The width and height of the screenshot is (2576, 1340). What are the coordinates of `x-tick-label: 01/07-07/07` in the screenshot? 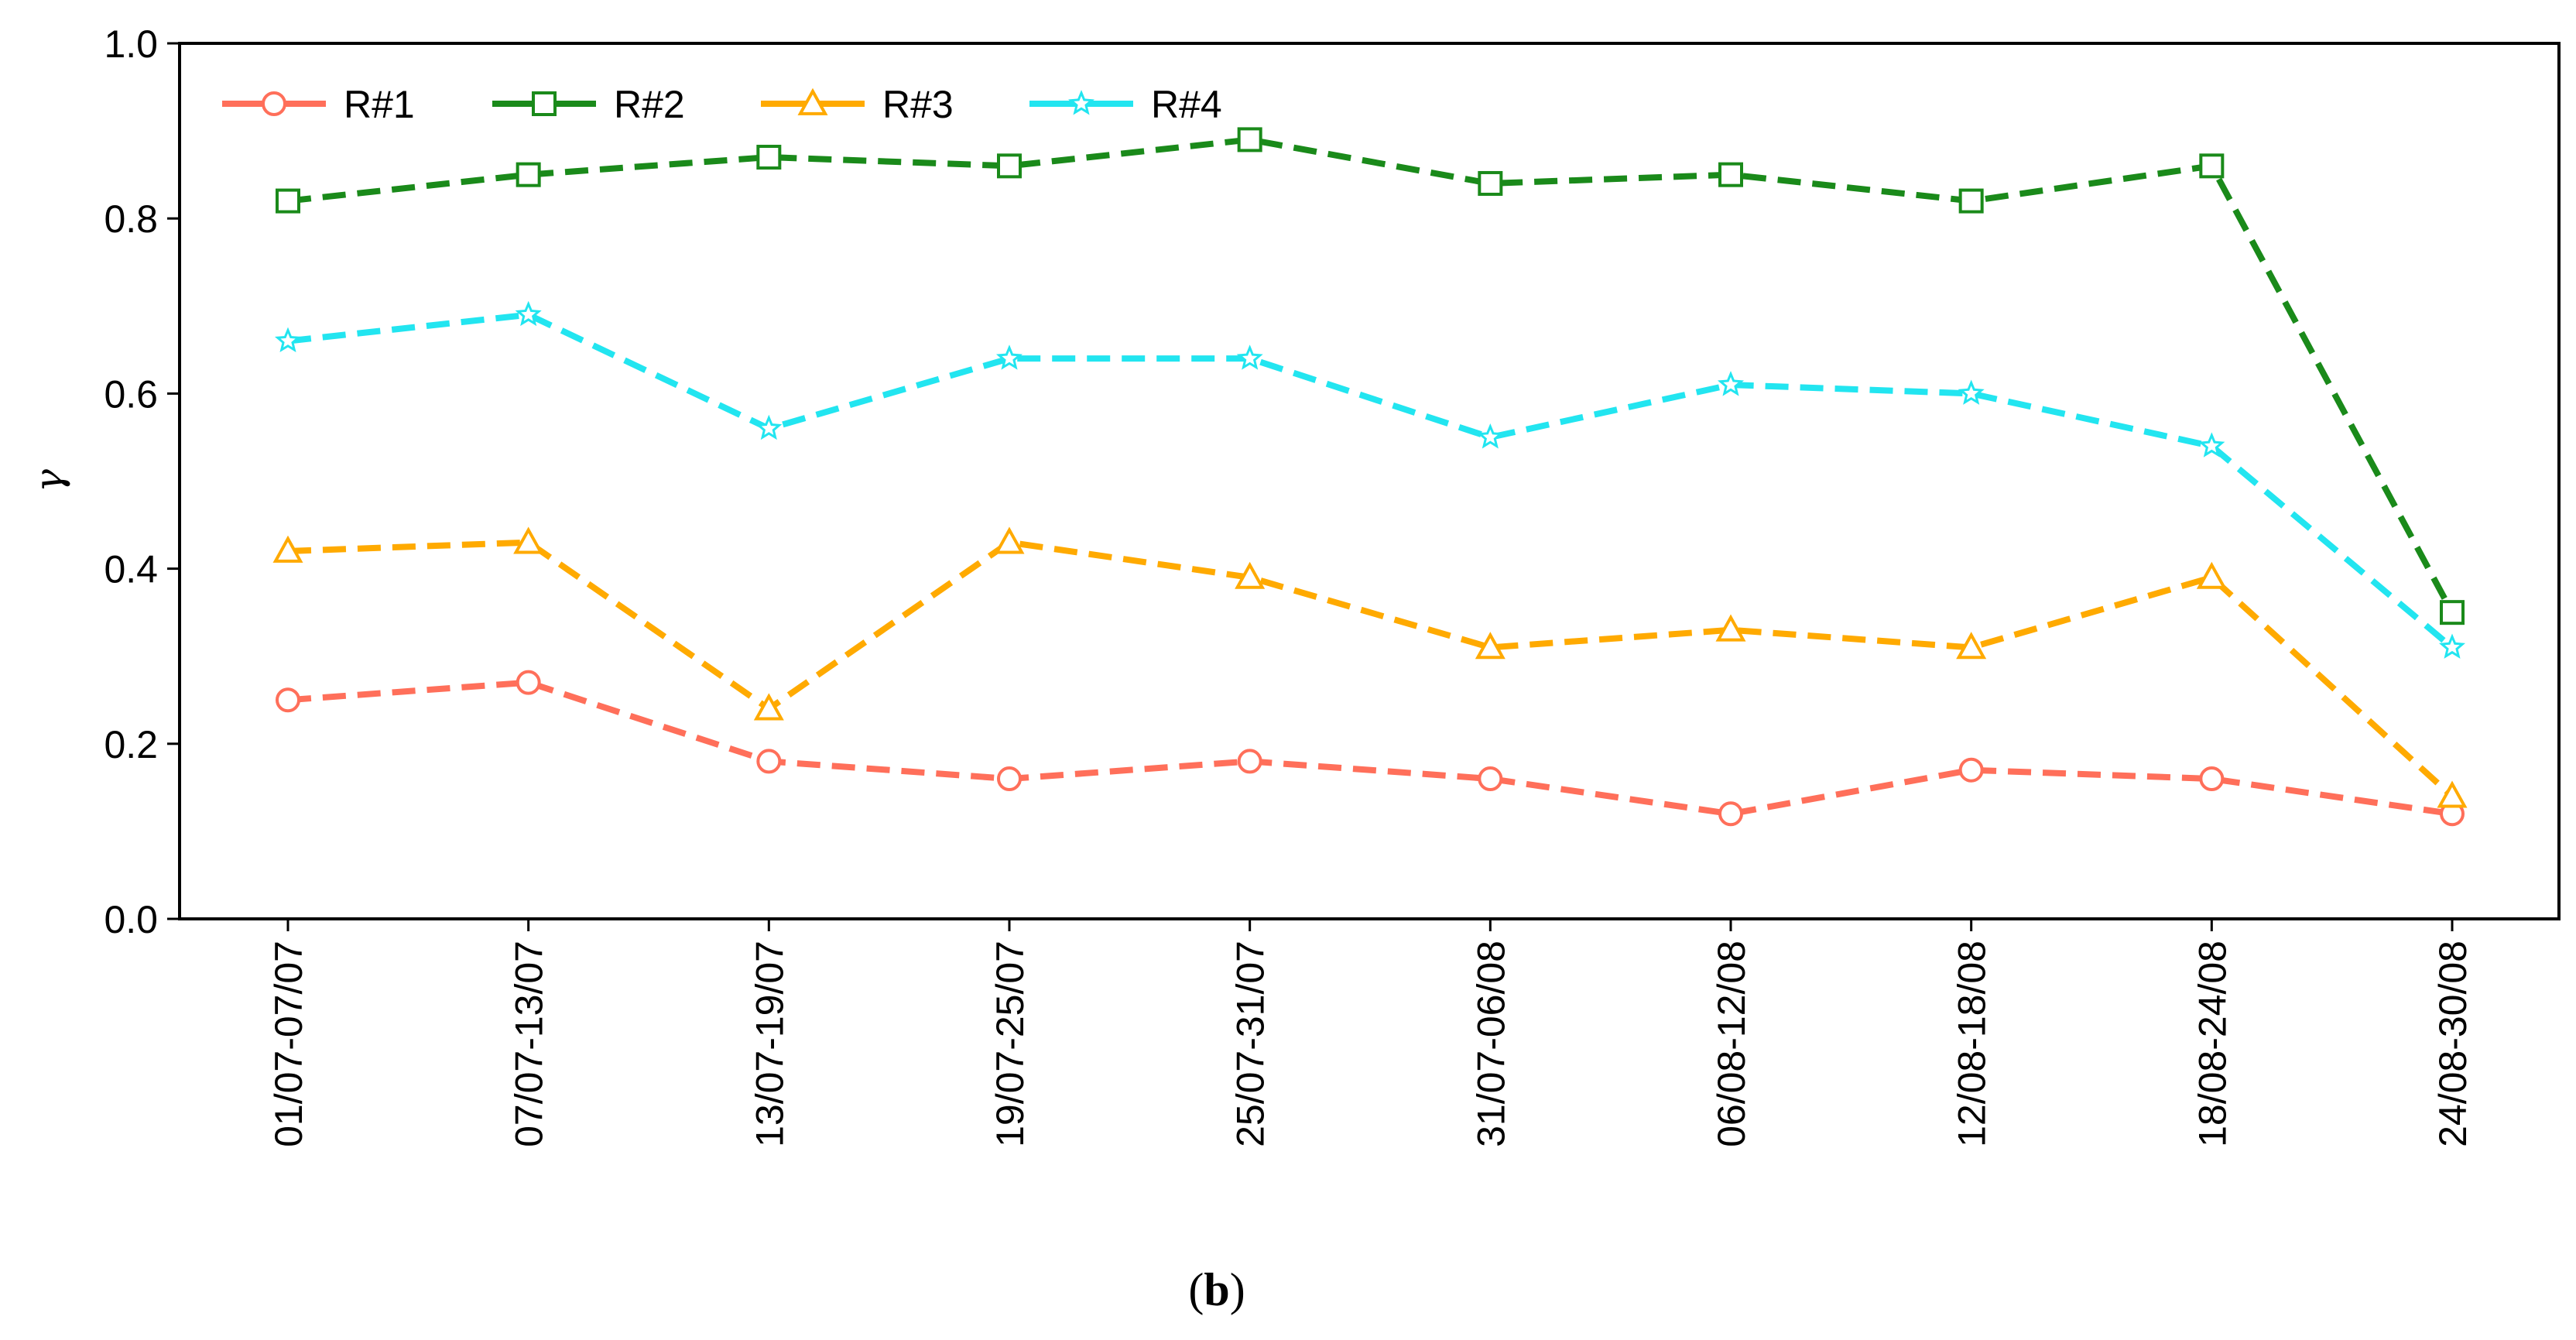 It's located at (288, 1044).